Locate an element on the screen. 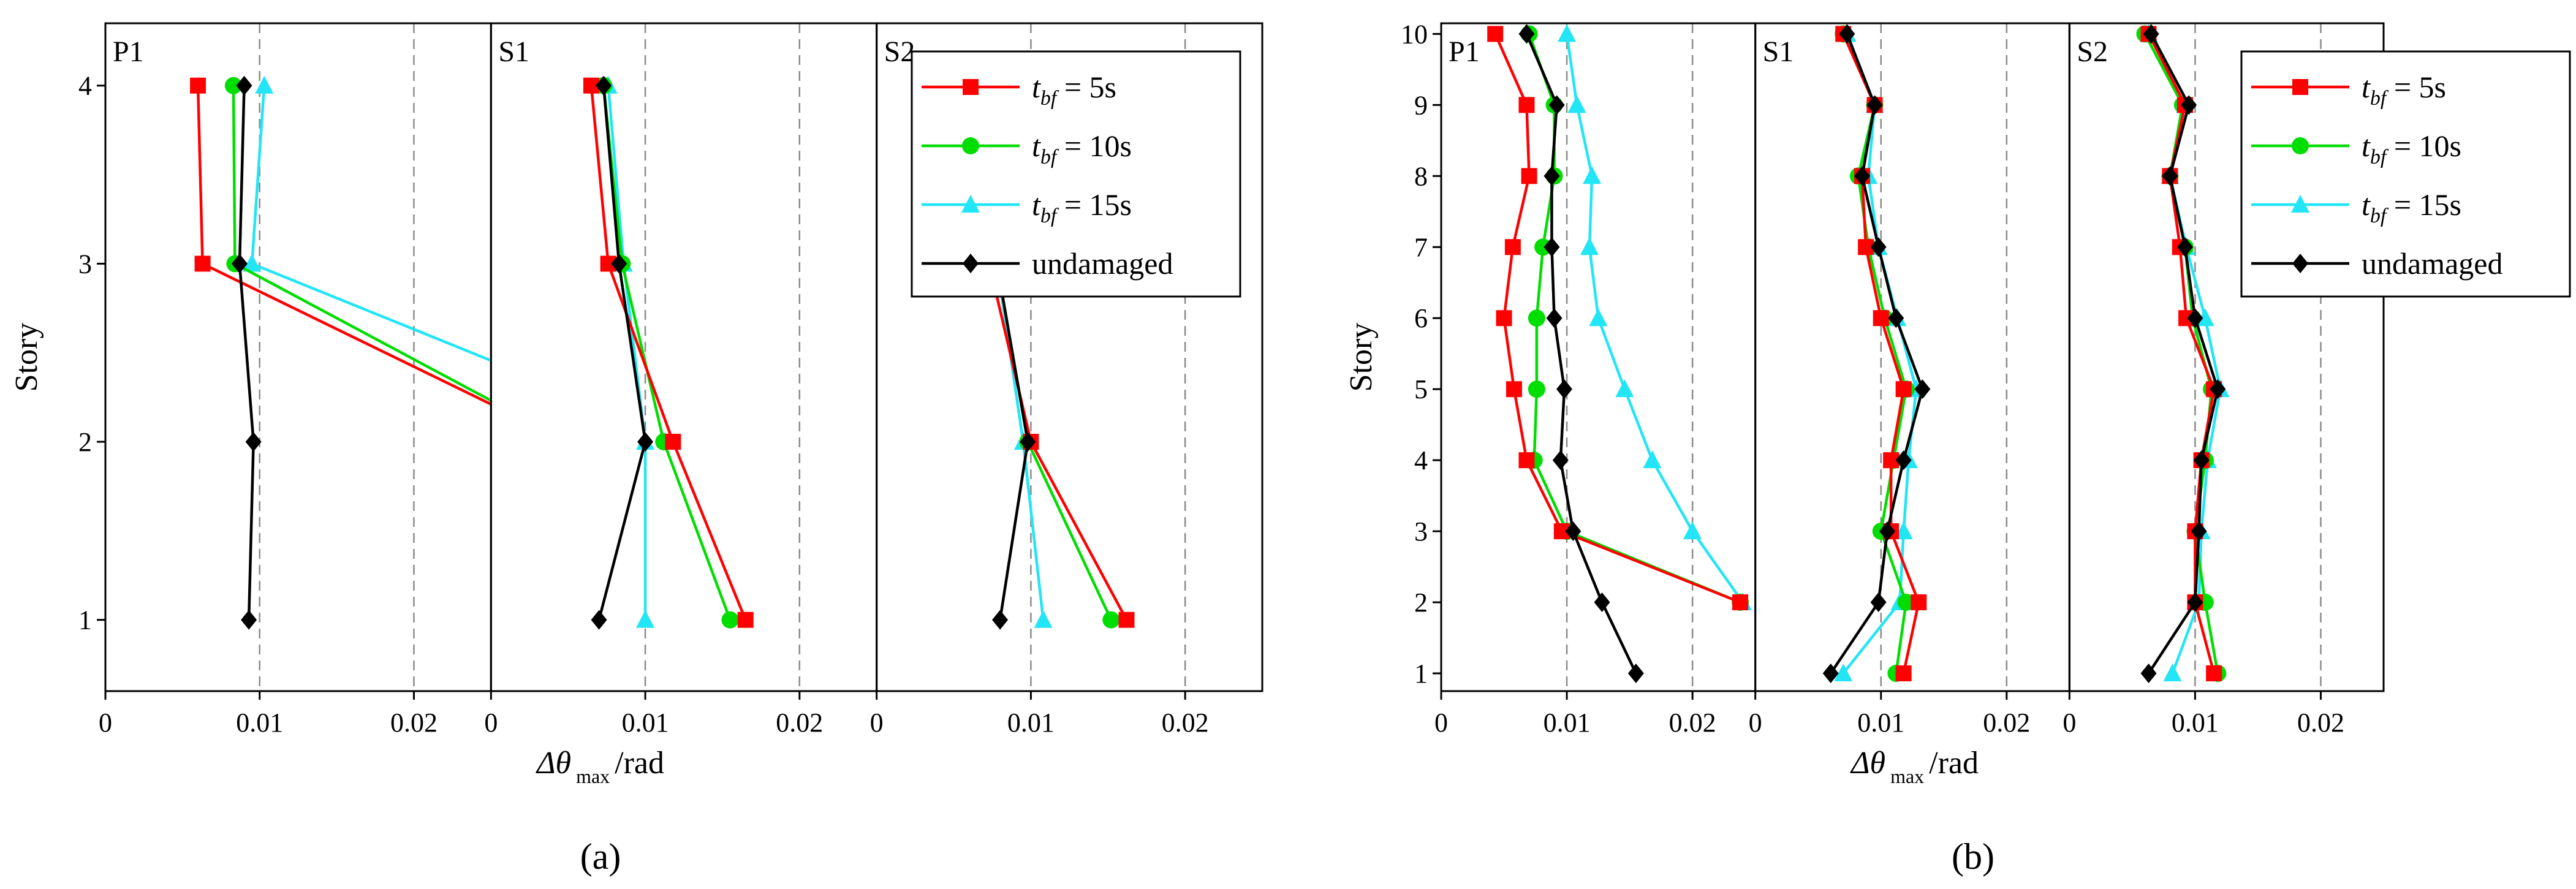  x-axis-title: Δθ max /rad is located at coordinates (1914, 766).